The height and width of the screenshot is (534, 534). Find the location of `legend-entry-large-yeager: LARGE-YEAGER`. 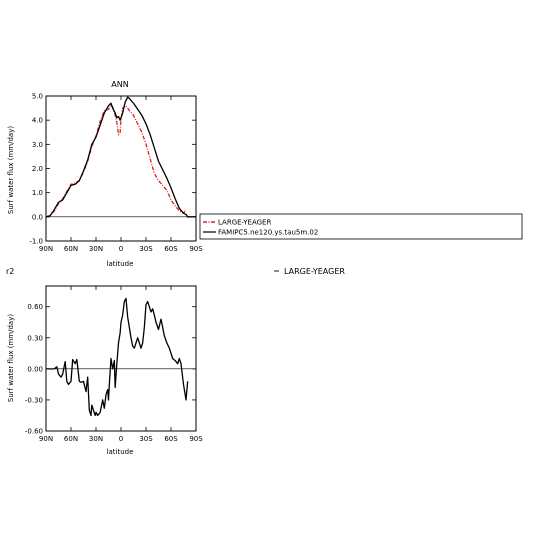

legend-entry-large-yeager: LARGE-YEAGER is located at coordinates (244, 223).